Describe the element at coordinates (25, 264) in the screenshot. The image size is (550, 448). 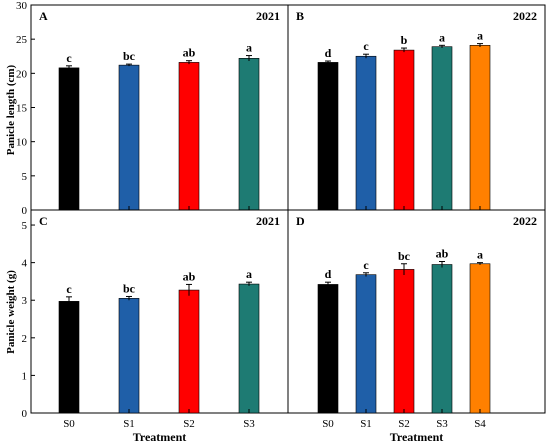
I see `y-tick-label: 4` at that location.